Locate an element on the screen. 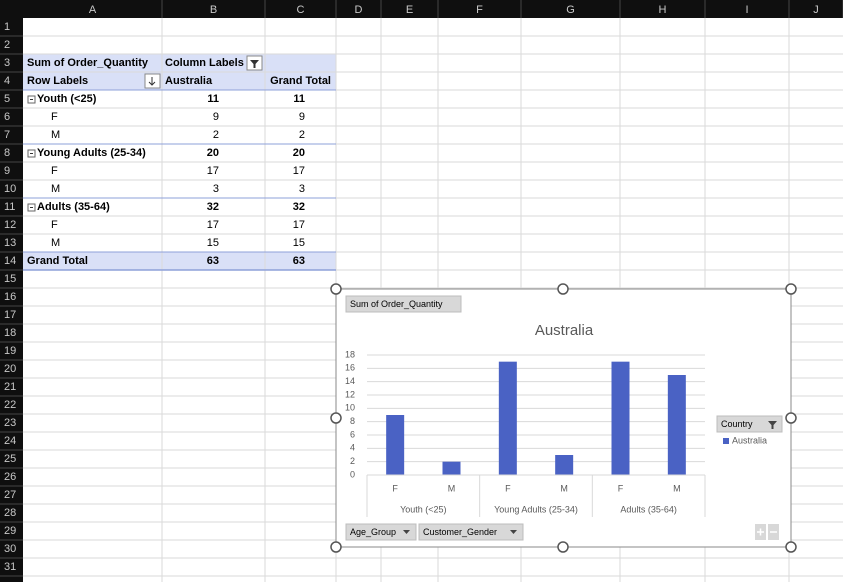  row-header: 24 is located at coordinates (10, 441).